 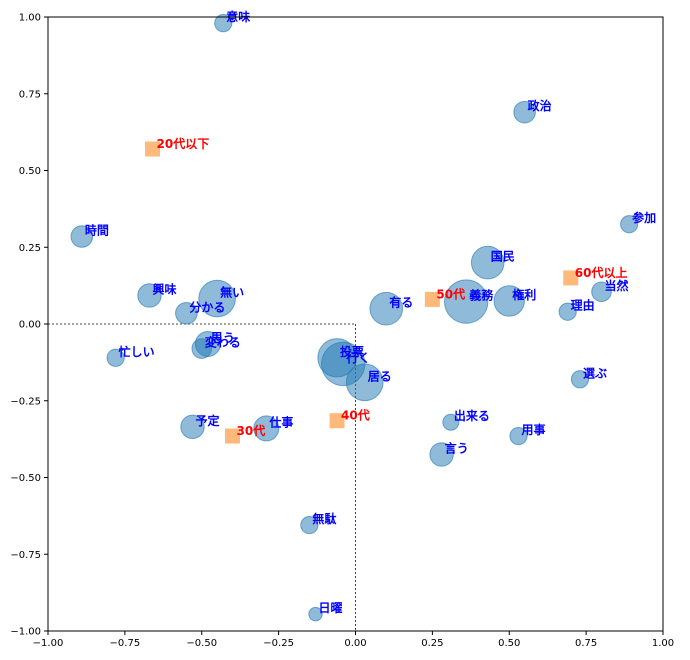 I want to click on y-tick-label: 0.75, so click(x=30, y=94).